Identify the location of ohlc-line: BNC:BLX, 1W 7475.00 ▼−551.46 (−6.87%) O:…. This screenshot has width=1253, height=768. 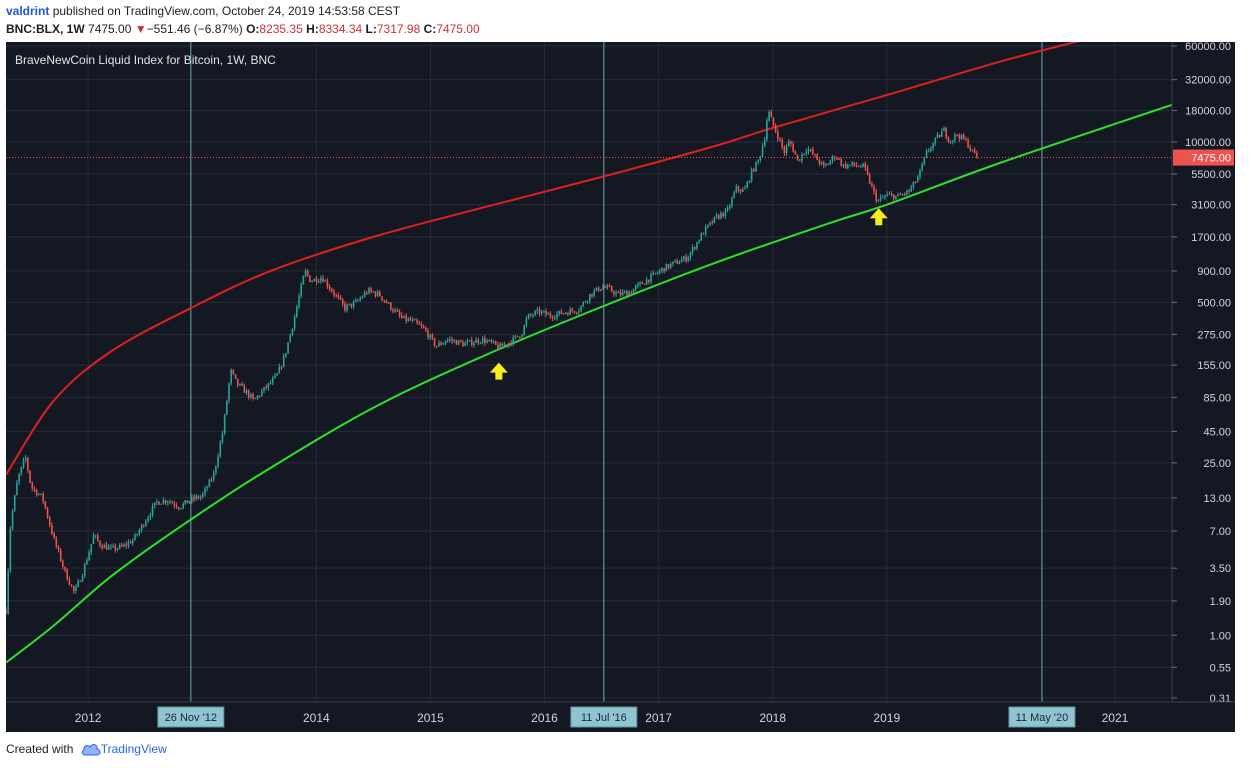
(243, 29).